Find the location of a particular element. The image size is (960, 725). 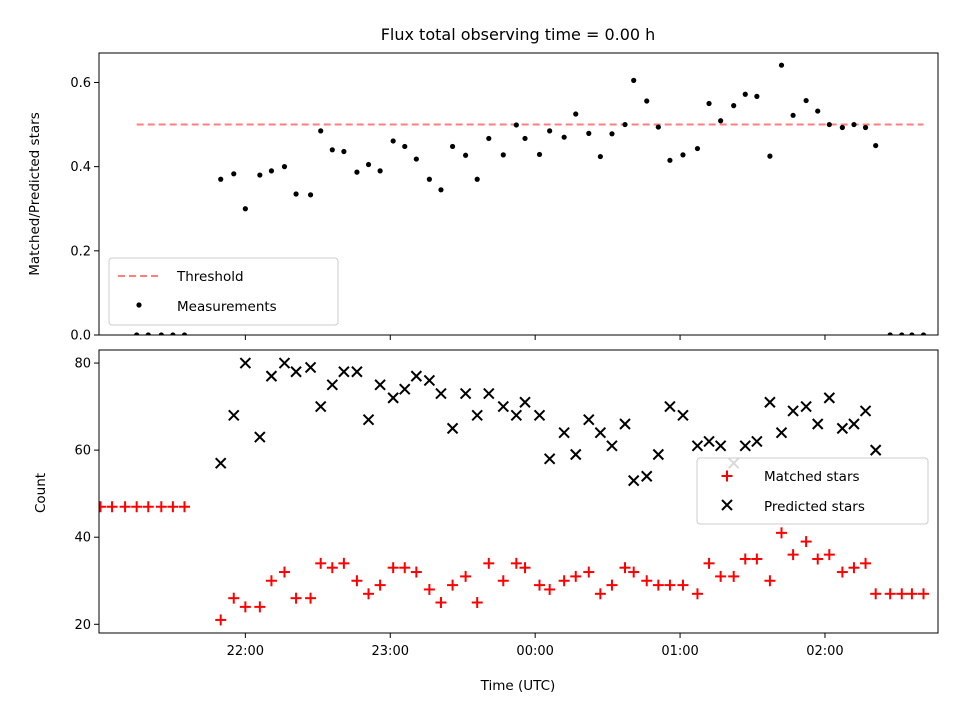

x-tick-label: 02:00 is located at coordinates (824, 651).